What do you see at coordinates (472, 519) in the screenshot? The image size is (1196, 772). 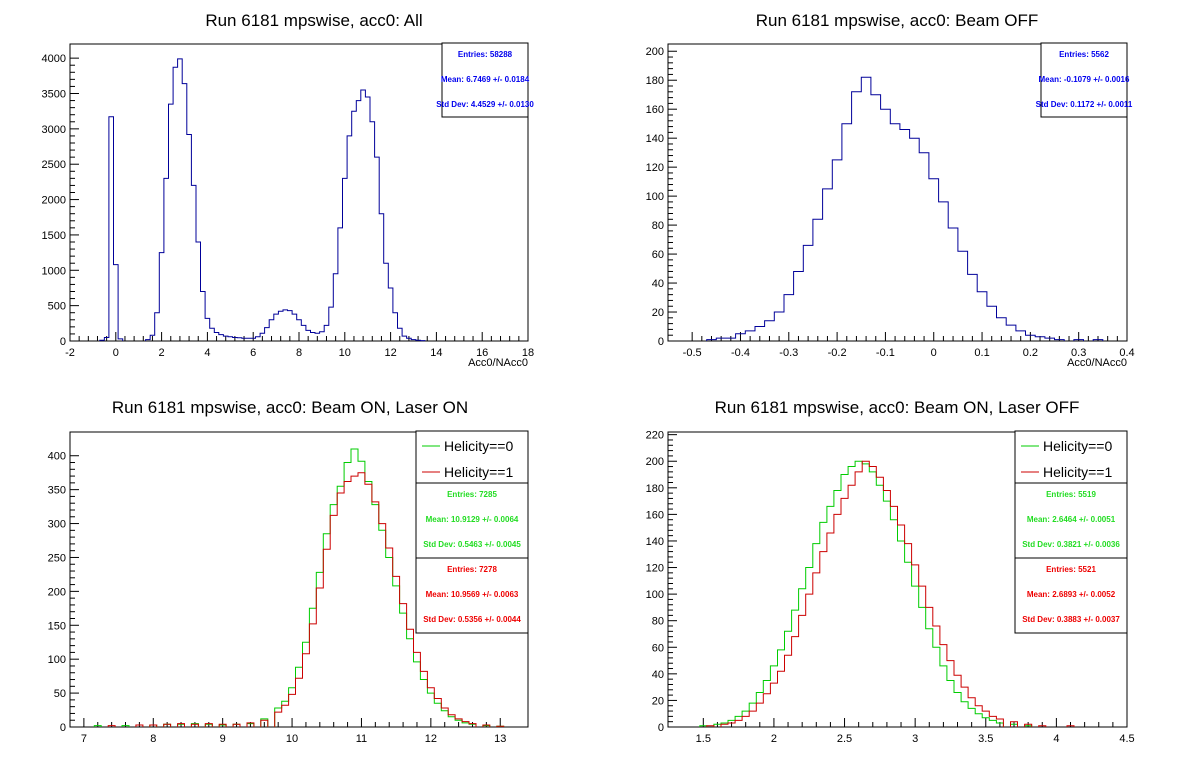 I see `stats-mean: Mean: 10.9129 +/- 0.0064` at bounding box center [472, 519].